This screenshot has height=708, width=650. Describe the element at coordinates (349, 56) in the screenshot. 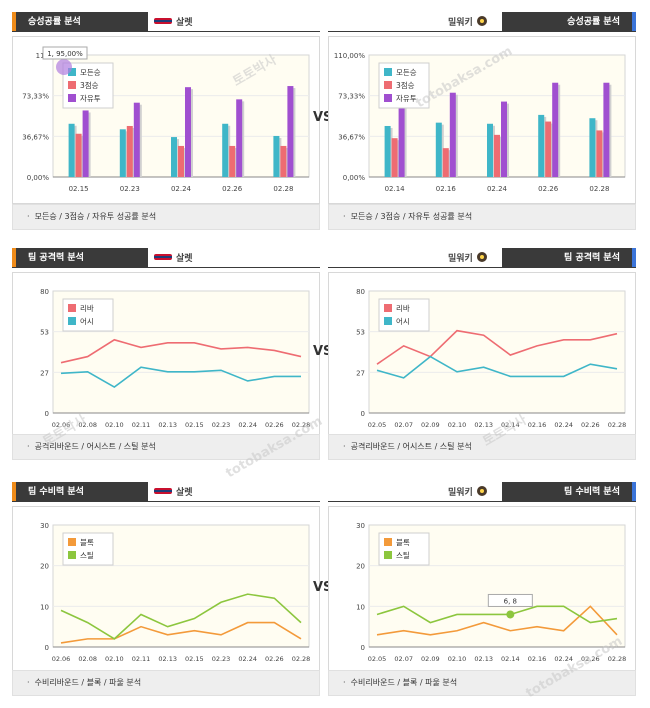

I see `y-tick-label: 110,00%` at that location.